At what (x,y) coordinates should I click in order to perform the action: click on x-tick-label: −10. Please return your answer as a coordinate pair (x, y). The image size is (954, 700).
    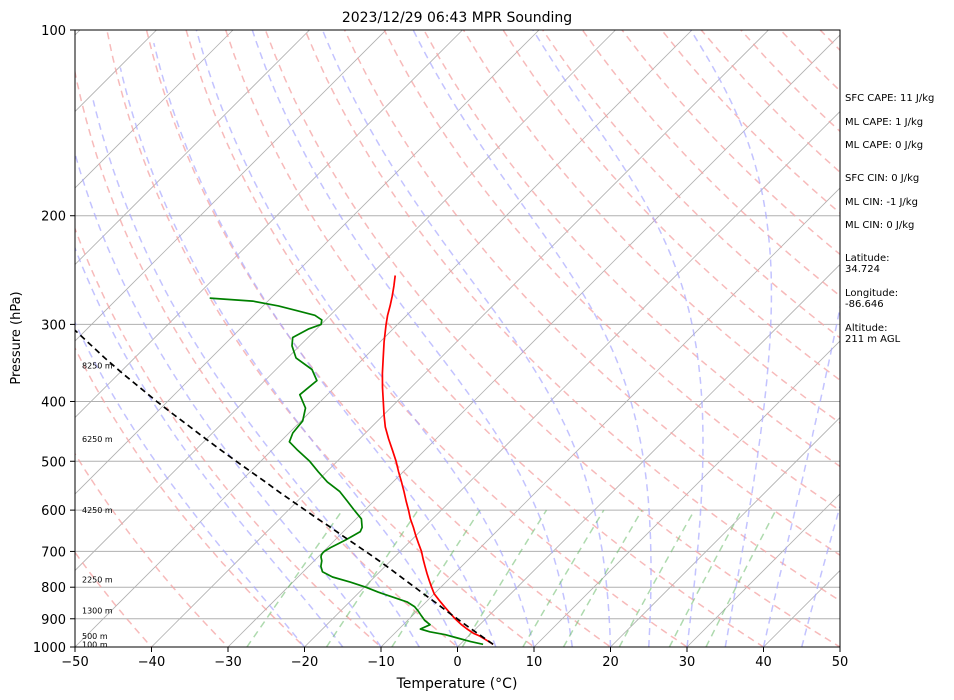
    Looking at the image, I should click on (380, 662).